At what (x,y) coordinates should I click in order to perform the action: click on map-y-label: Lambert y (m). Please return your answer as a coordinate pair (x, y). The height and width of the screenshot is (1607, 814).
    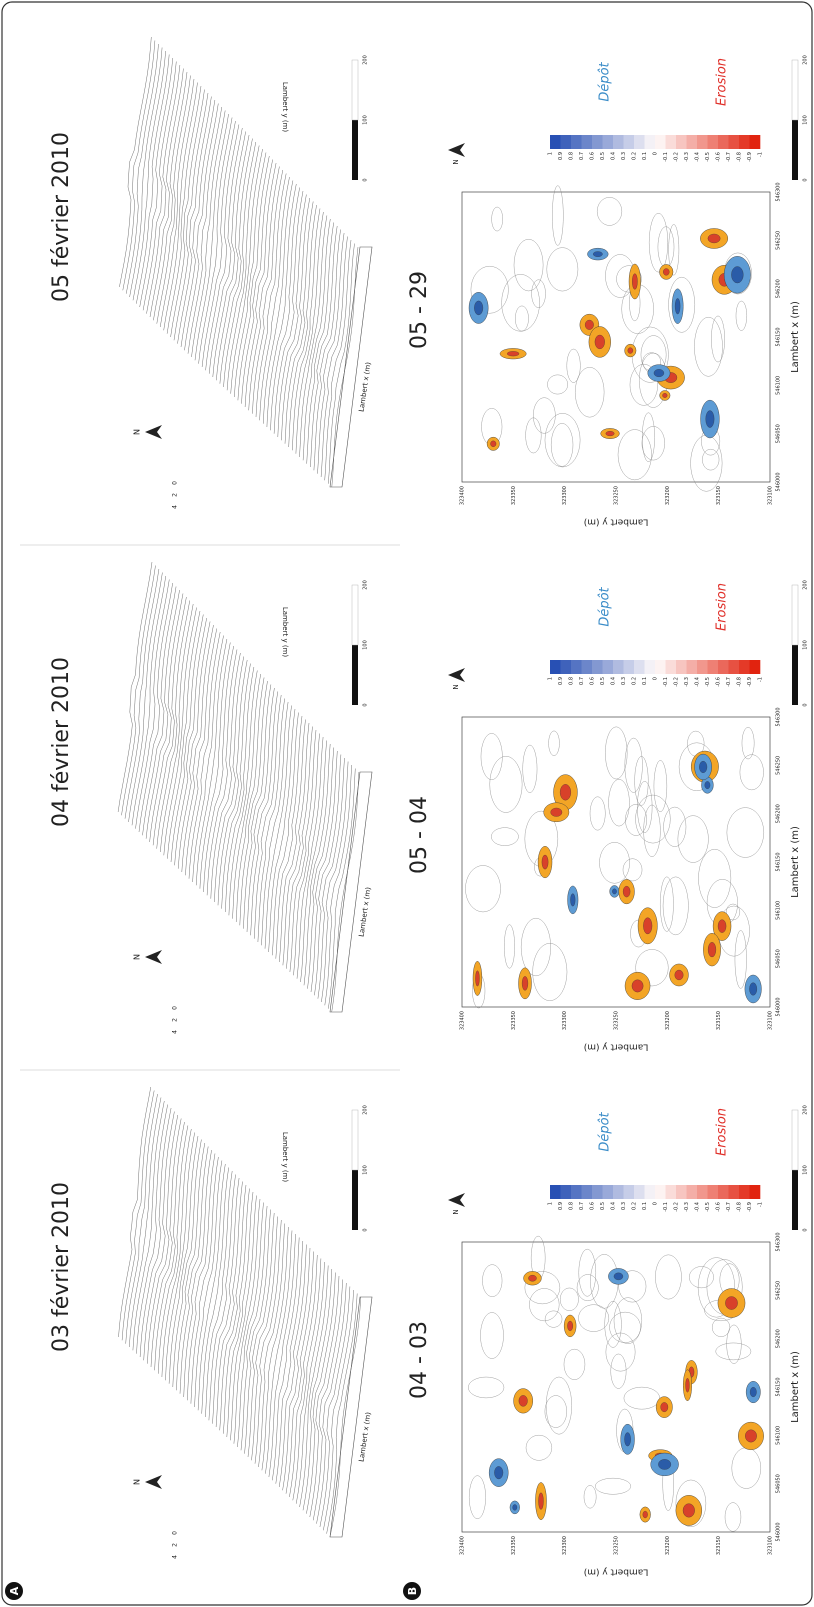
    Looking at the image, I should click on (616, 522).